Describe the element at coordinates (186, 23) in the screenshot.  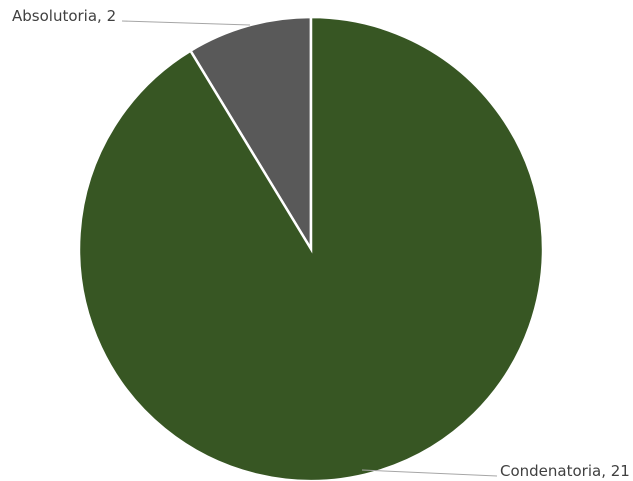
I see `leader-line-absolutoria` at that location.